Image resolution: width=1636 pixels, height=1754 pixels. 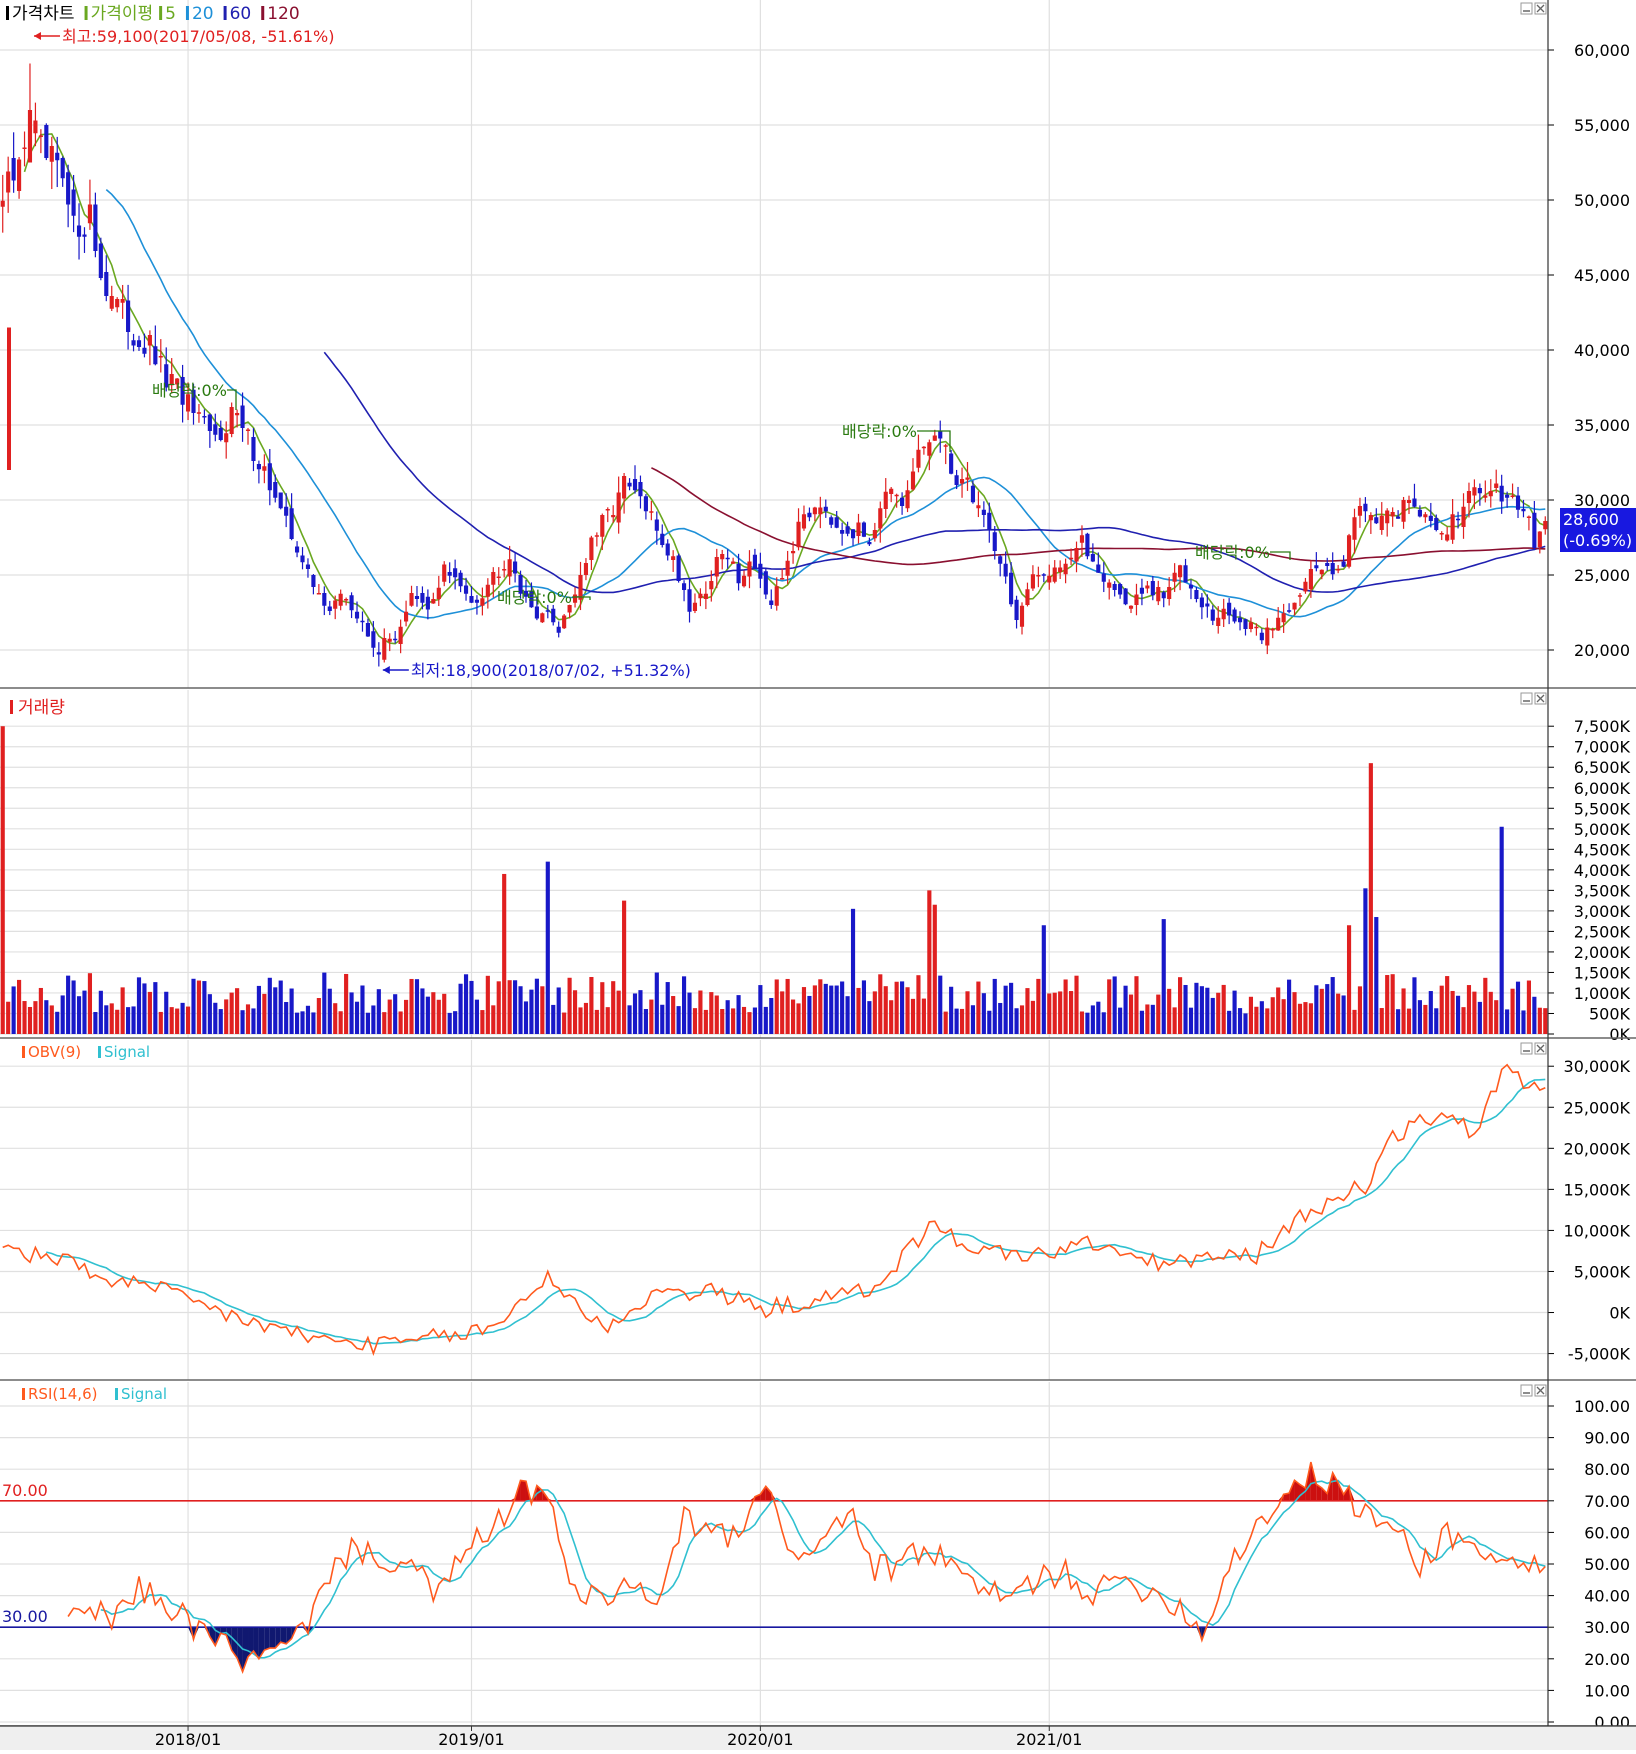 I want to click on close-icon-glyph, so click(x=1540, y=698).